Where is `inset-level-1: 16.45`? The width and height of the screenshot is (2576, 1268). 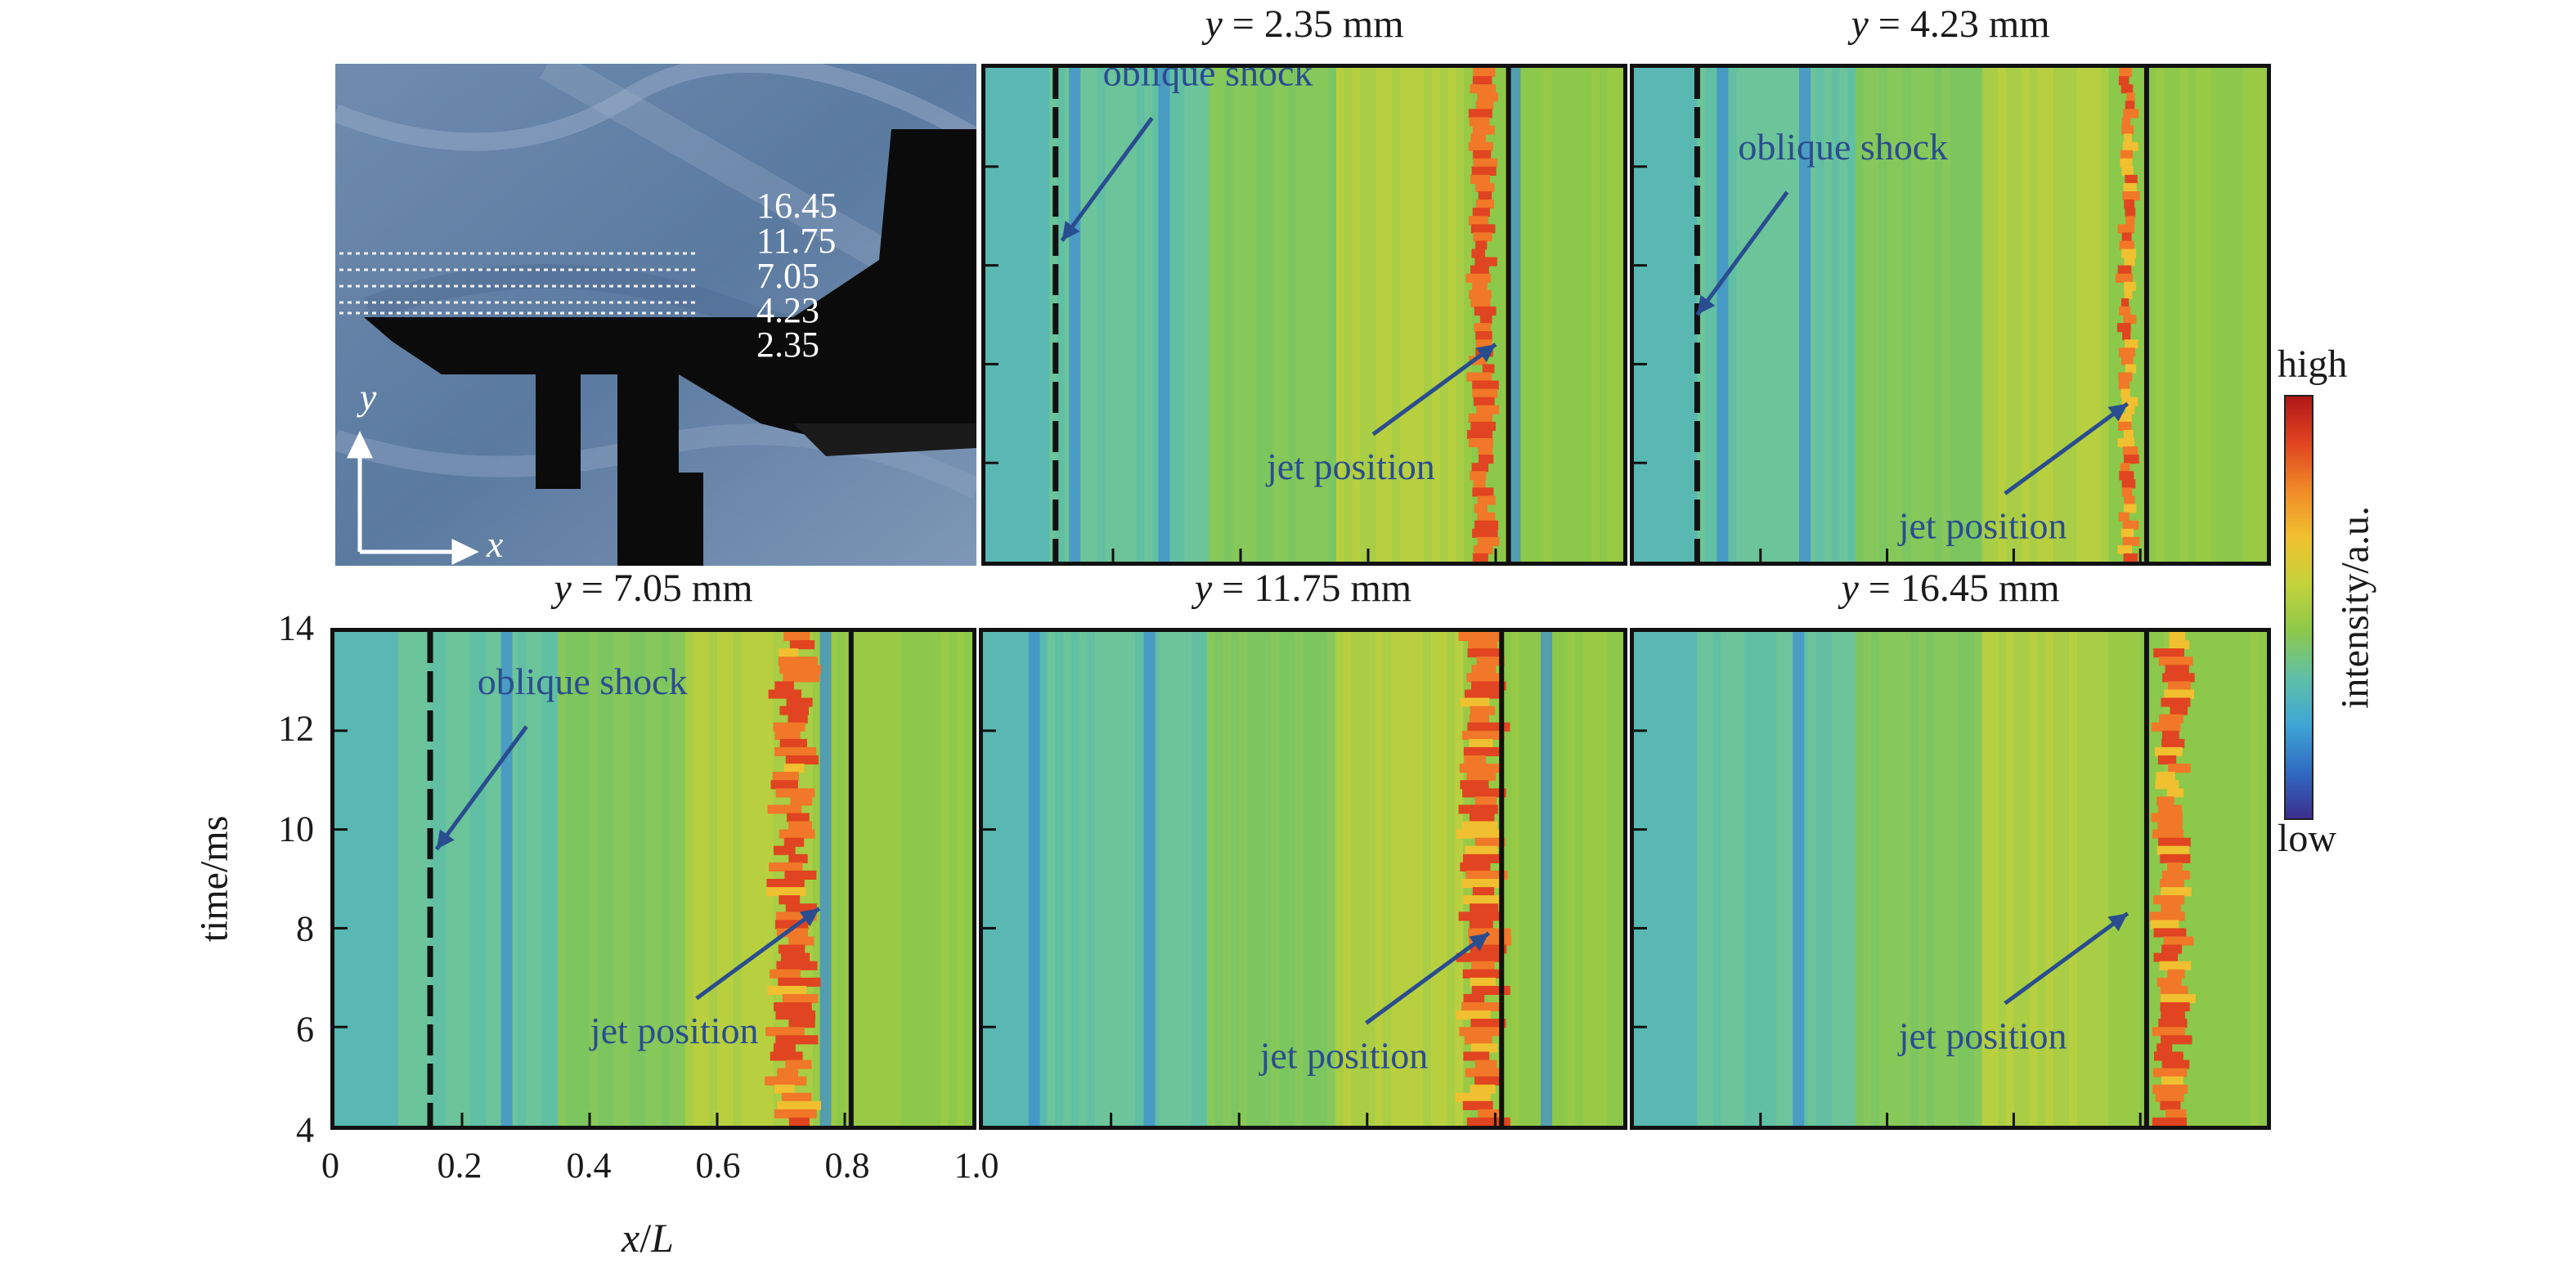 inset-level-1: 16.45 is located at coordinates (796, 206).